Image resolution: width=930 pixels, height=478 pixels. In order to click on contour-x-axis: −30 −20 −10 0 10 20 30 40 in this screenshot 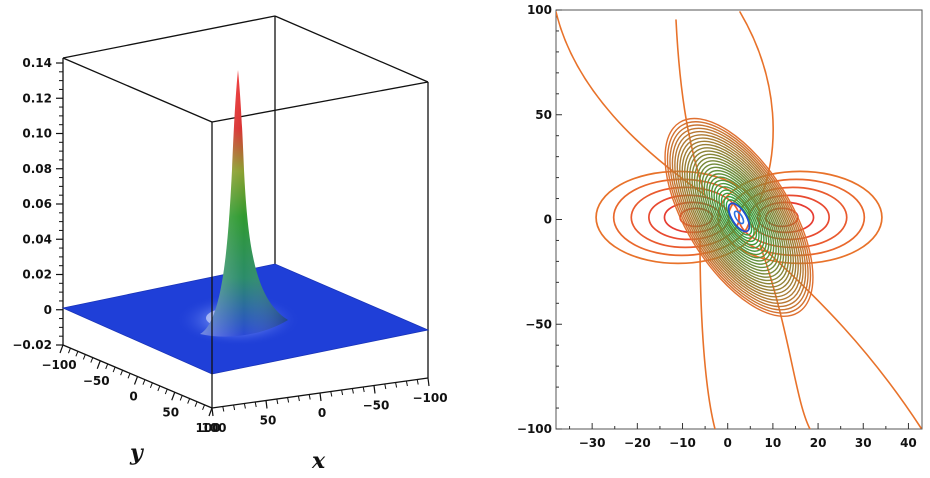, I will do `click(743, 436)`.